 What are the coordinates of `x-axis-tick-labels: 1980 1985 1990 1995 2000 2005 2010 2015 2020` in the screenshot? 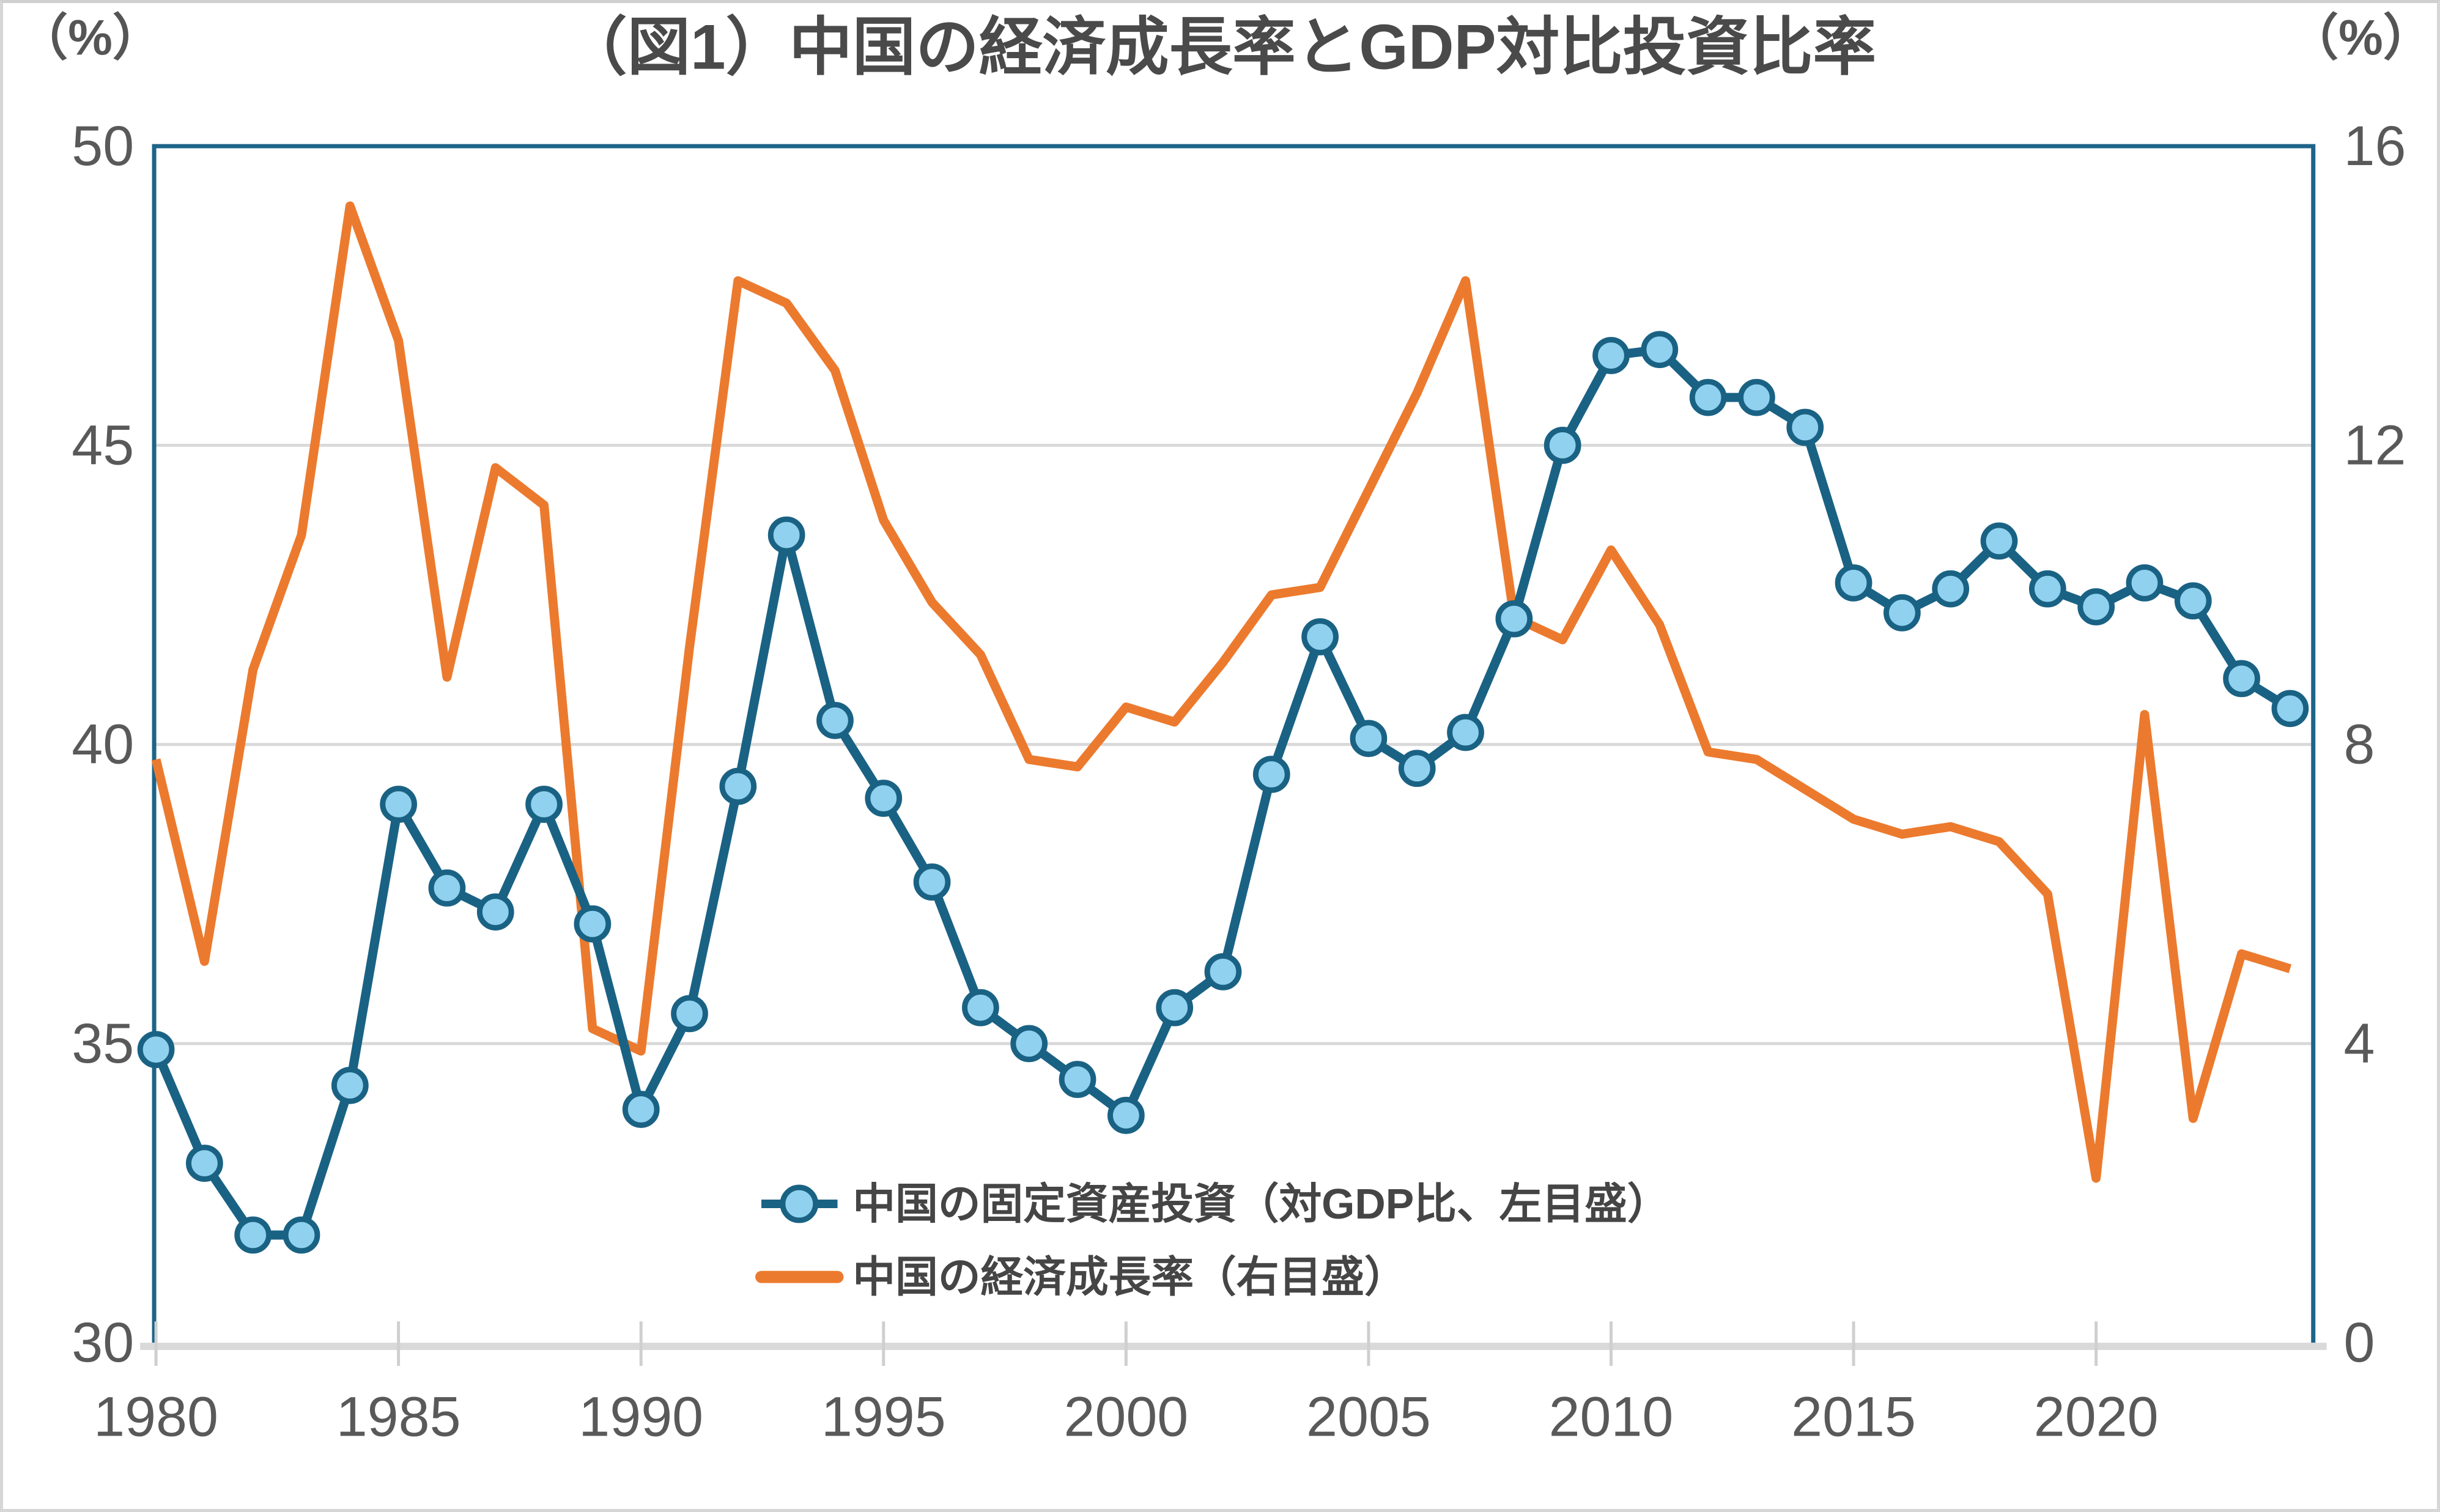 It's located at (1126, 1417).